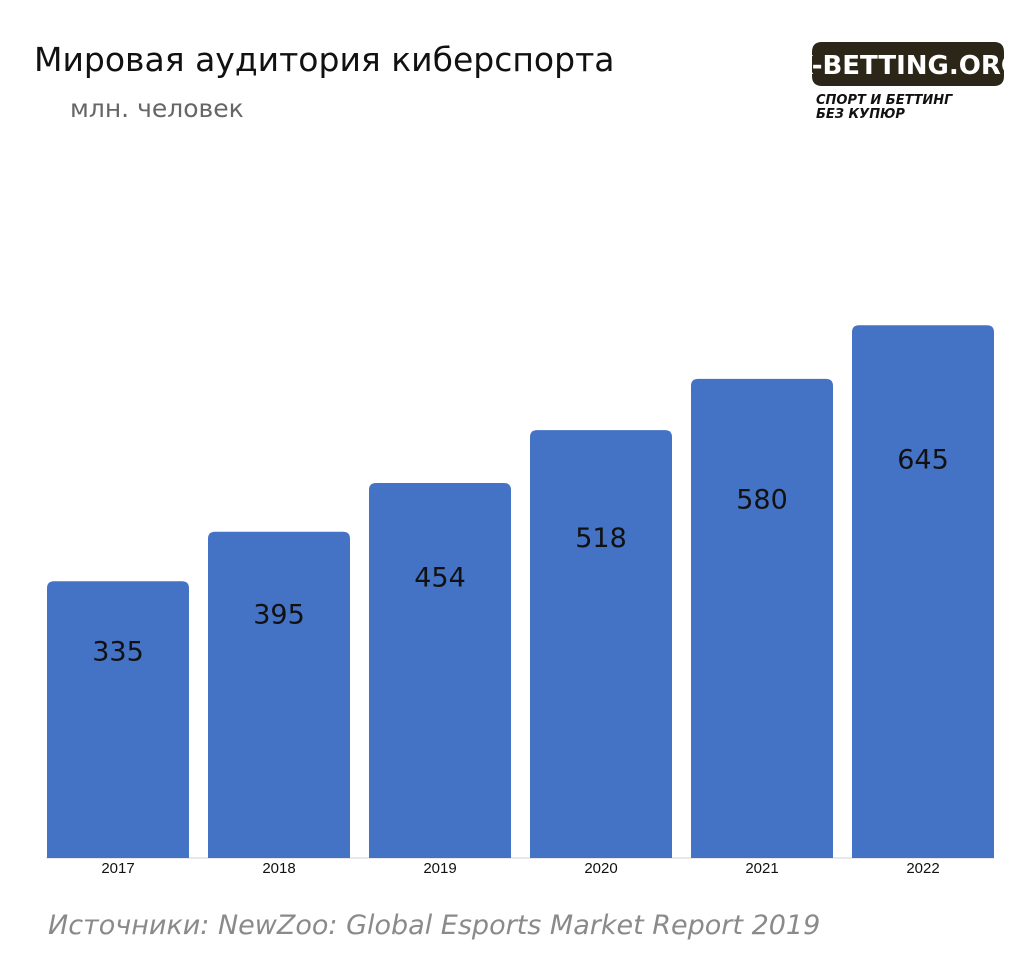 Image resolution: width=1024 pixels, height=960 pixels. I want to click on logo-badge-shape, so click(908, 64).